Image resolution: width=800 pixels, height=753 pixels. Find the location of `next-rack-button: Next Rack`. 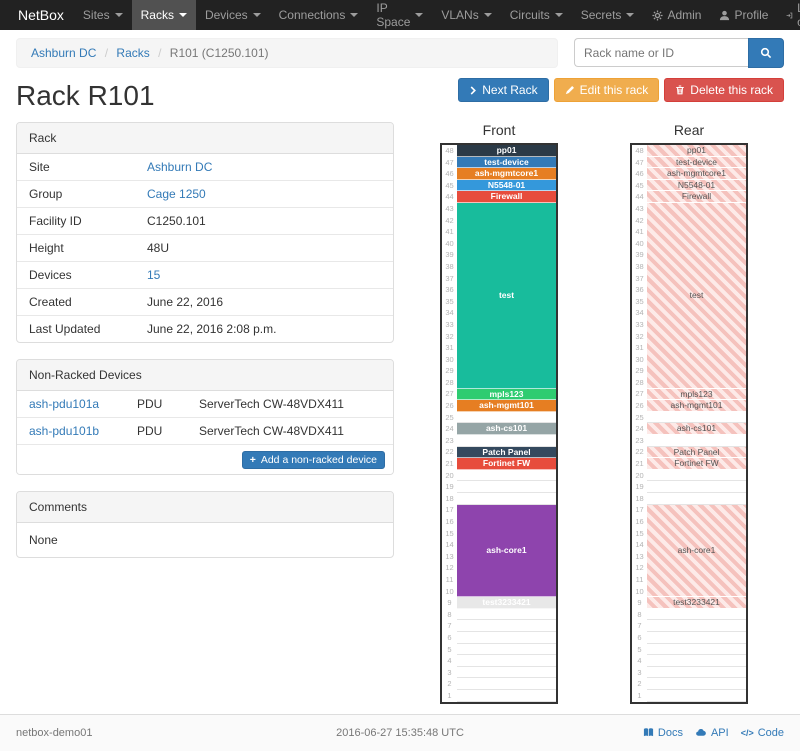

next-rack-button: Next Rack is located at coordinates (503, 90).